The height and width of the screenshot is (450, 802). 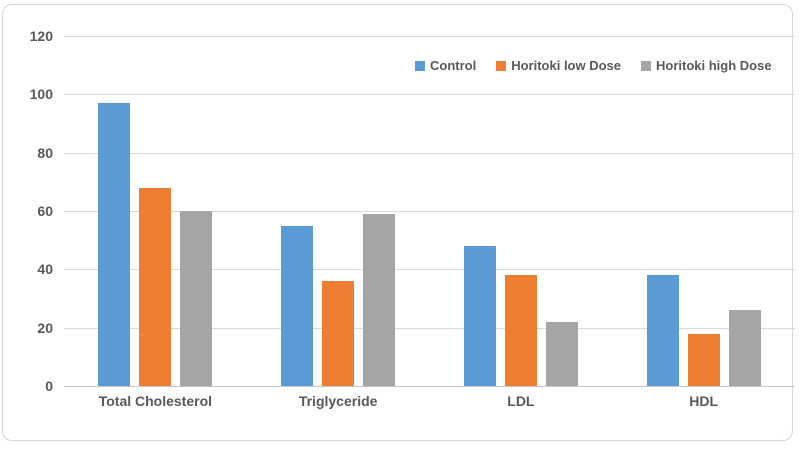 I want to click on x-category-label-hdl: HDL, so click(x=704, y=401).